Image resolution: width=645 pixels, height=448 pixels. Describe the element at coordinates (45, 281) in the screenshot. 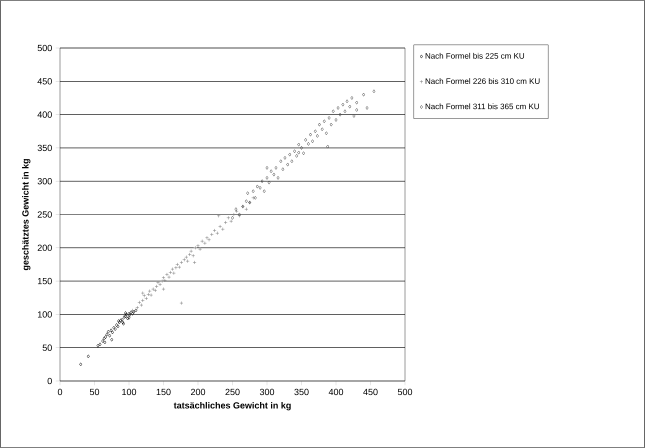

I see `y-tick-label: 150` at that location.